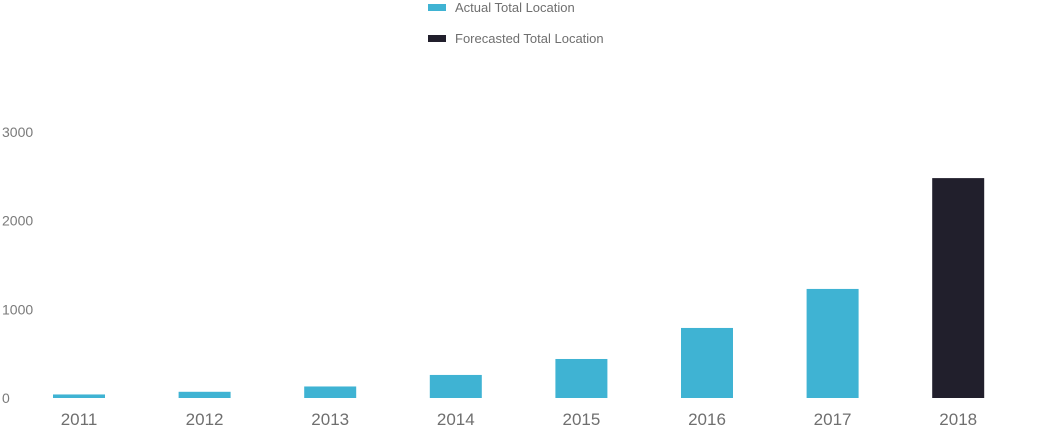 Image resolution: width=1056 pixels, height=430 pixels. What do you see at coordinates (958, 288) in the screenshot?
I see `bar-forecasted` at bounding box center [958, 288].